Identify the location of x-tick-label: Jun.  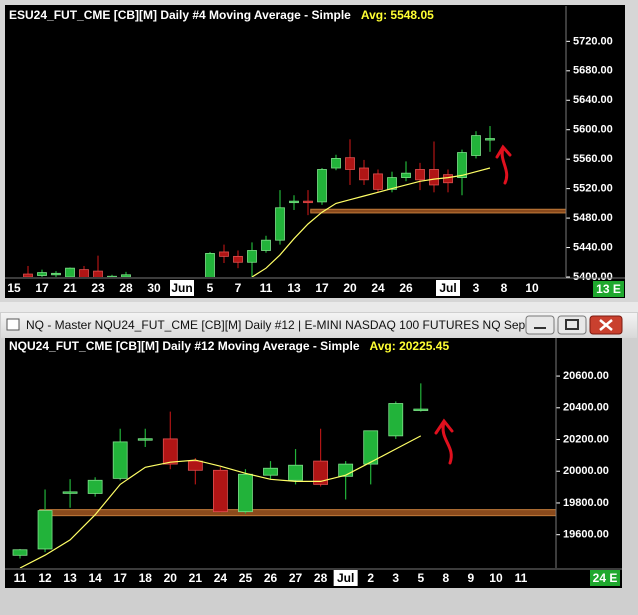
(181, 288).